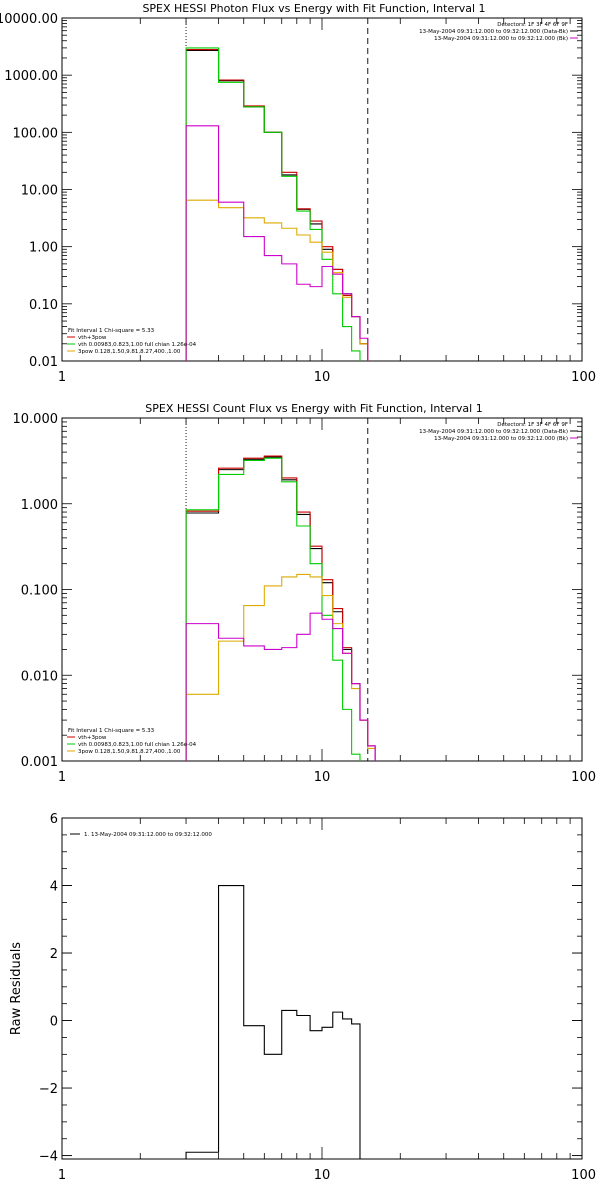  What do you see at coordinates (54, 819) in the screenshot?
I see `y-tick-label: 6` at bounding box center [54, 819].